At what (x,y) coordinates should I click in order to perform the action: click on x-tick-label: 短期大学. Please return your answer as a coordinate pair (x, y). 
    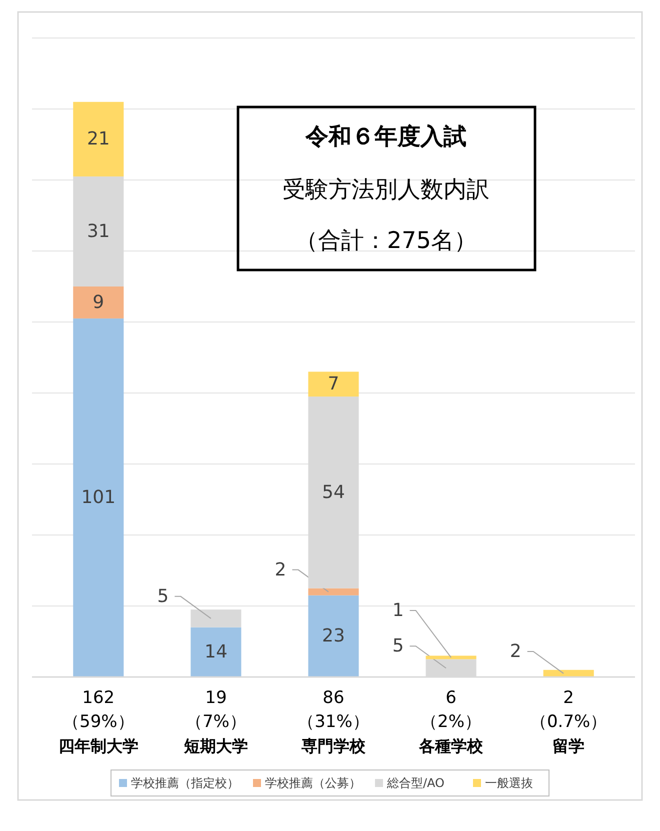
    Looking at the image, I should click on (215, 746).